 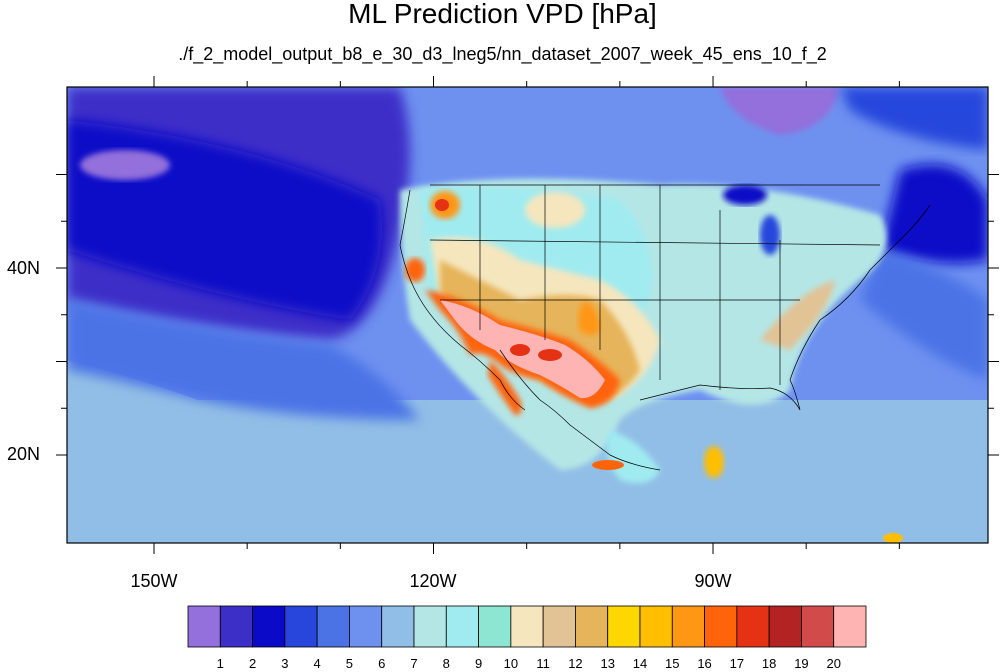 What do you see at coordinates (382, 663) in the screenshot?
I see `colorbar-label: 6` at bounding box center [382, 663].